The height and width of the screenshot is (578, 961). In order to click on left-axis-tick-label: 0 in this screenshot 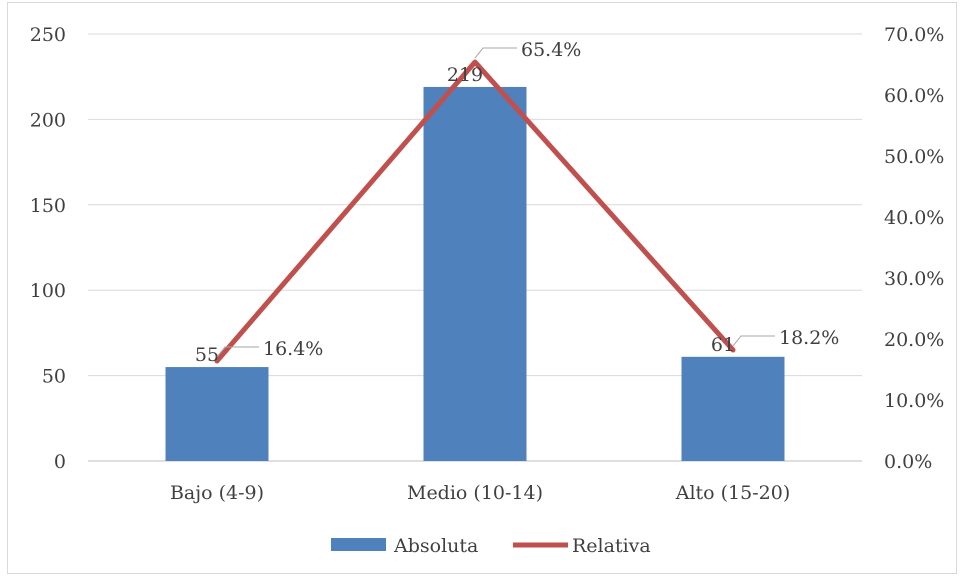, I will do `click(60, 462)`.